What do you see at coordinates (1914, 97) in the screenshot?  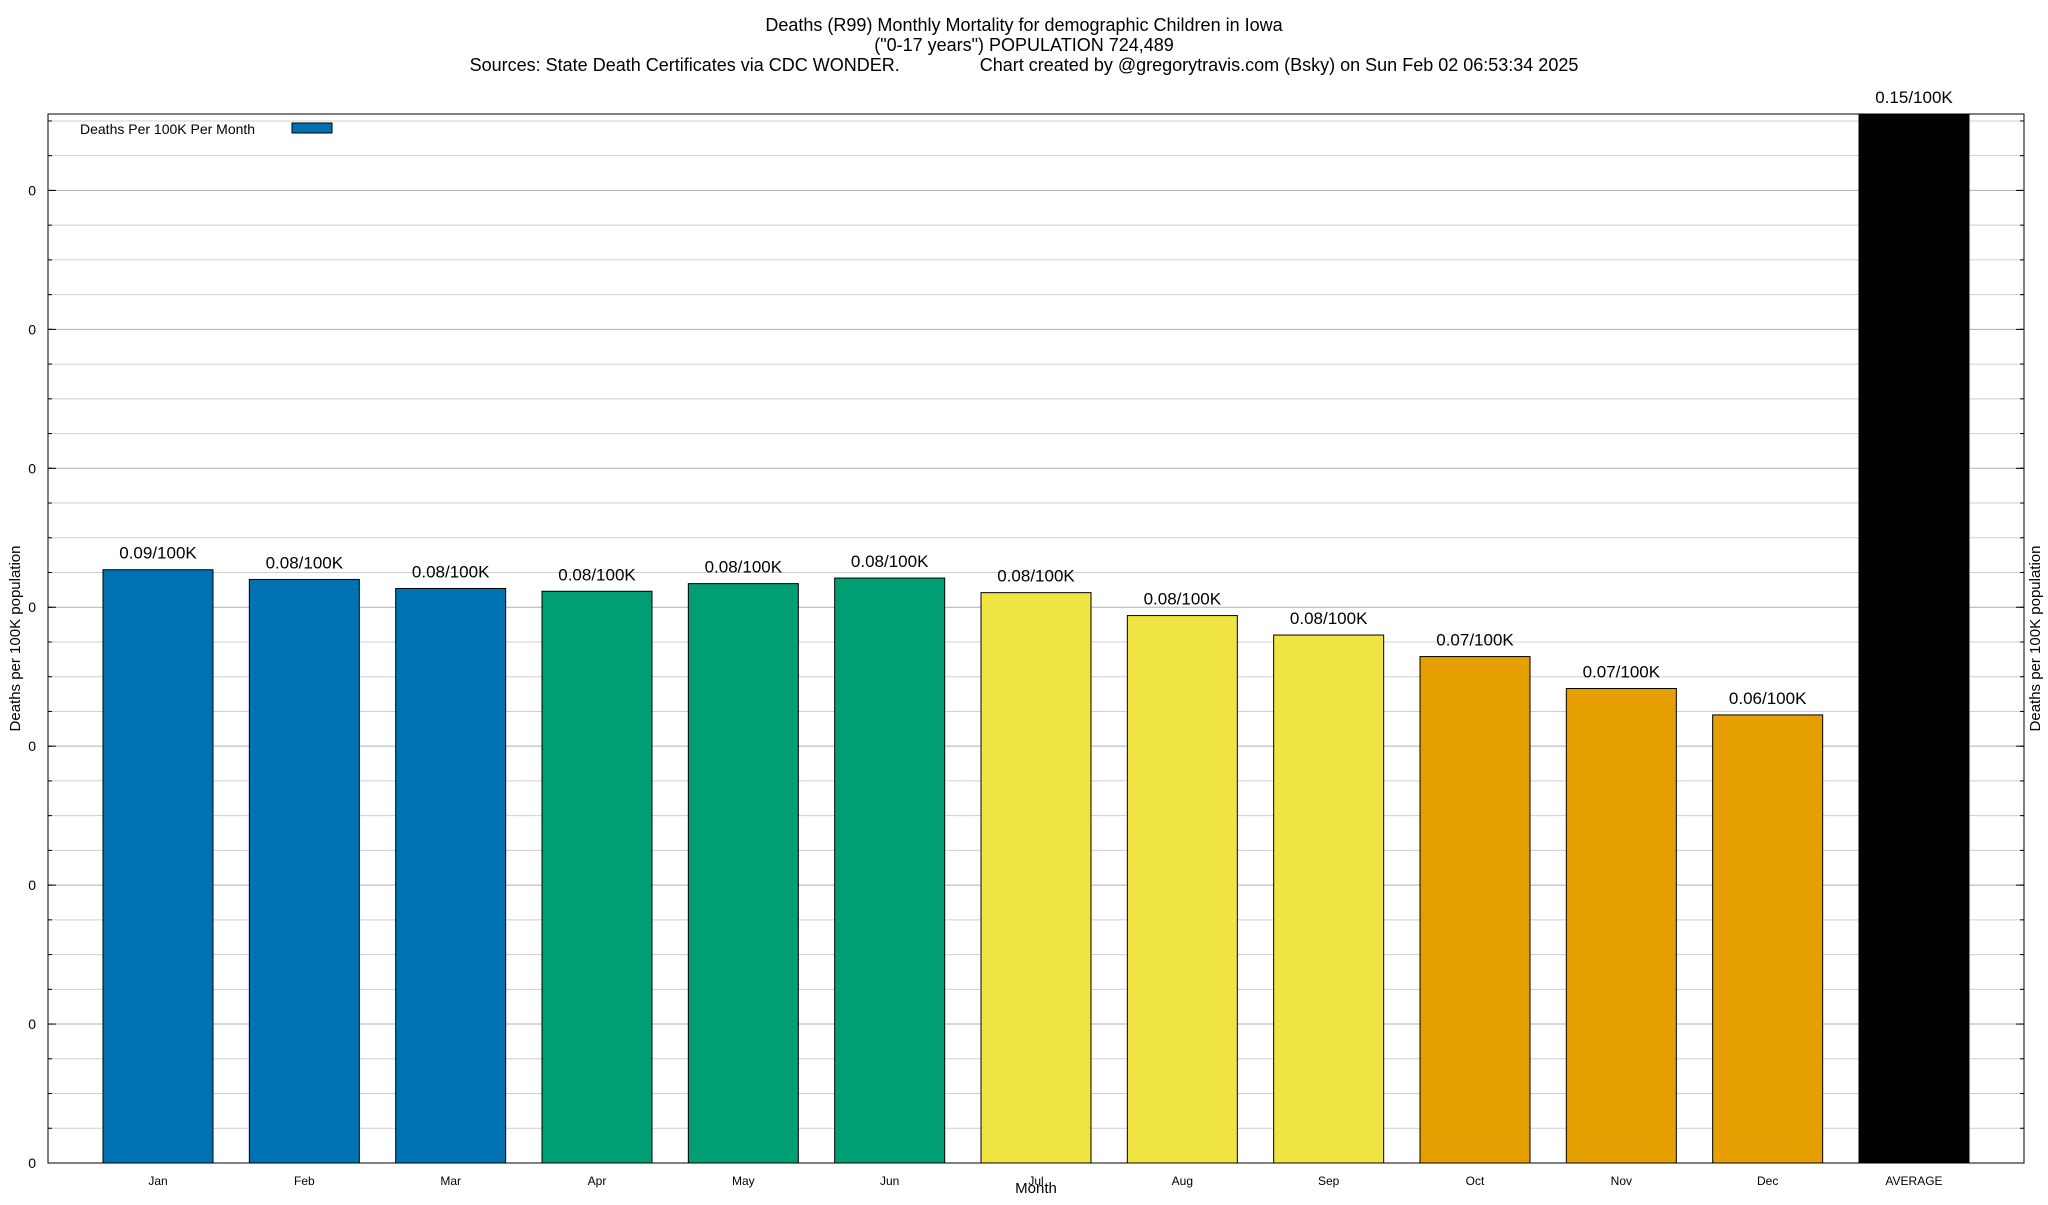 I see `bar-data-label: 0.15/100K` at bounding box center [1914, 97].